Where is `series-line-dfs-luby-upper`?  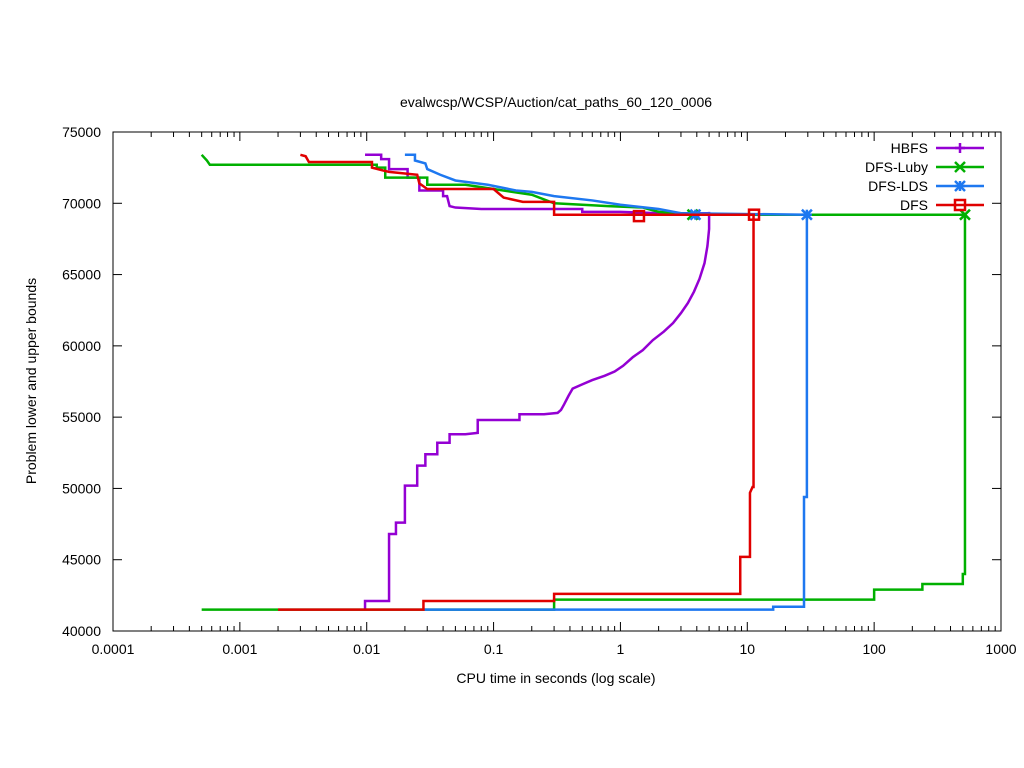
series-line-dfs-luby-upper is located at coordinates (582, 184).